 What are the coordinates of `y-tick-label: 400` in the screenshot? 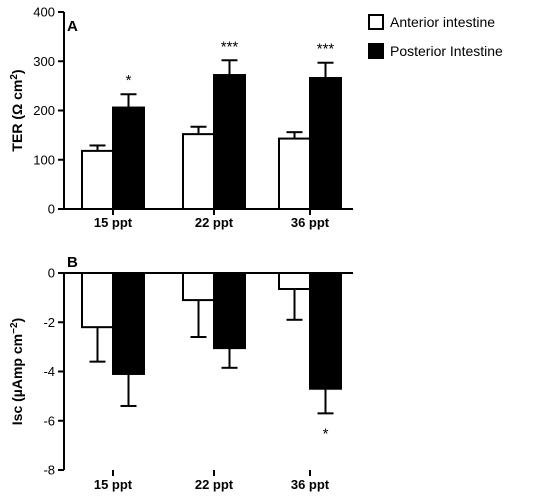 It's located at (44, 12).